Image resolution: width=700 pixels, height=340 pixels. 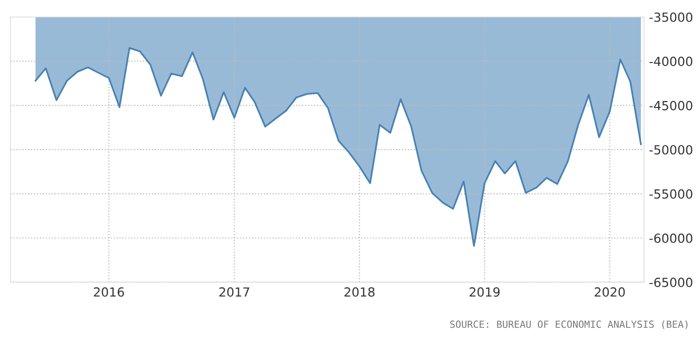 I want to click on y-tick-label: -35000, so click(x=670, y=17).